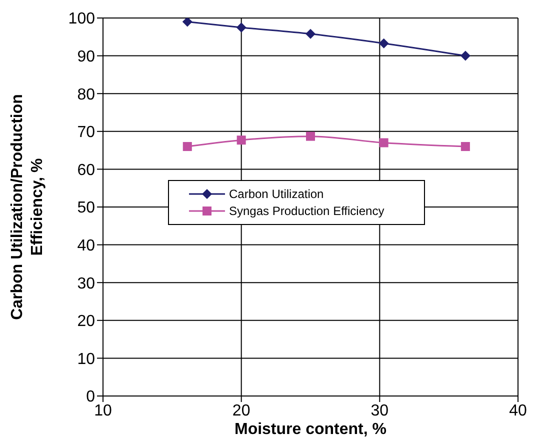 The height and width of the screenshot is (447, 546). I want to click on y-tick-label: 80, so click(86, 95).